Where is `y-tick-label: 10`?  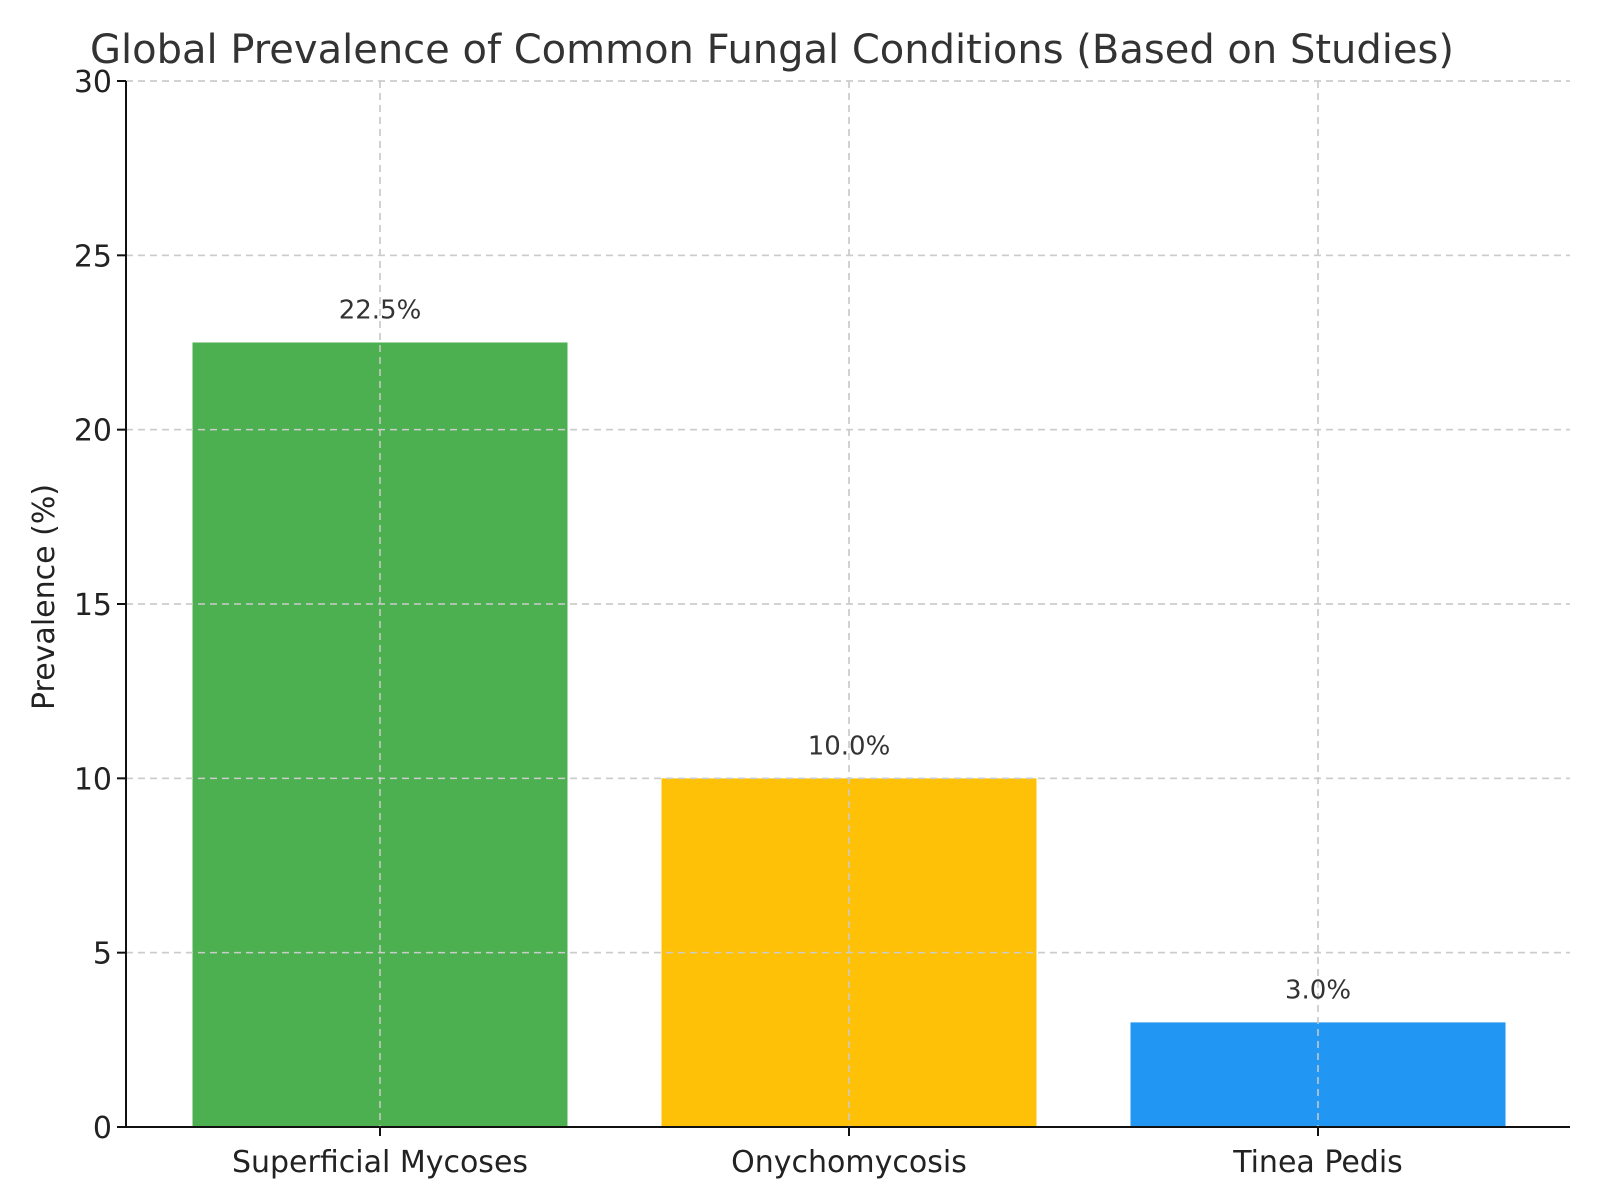 y-tick-label: 10 is located at coordinates (93, 779).